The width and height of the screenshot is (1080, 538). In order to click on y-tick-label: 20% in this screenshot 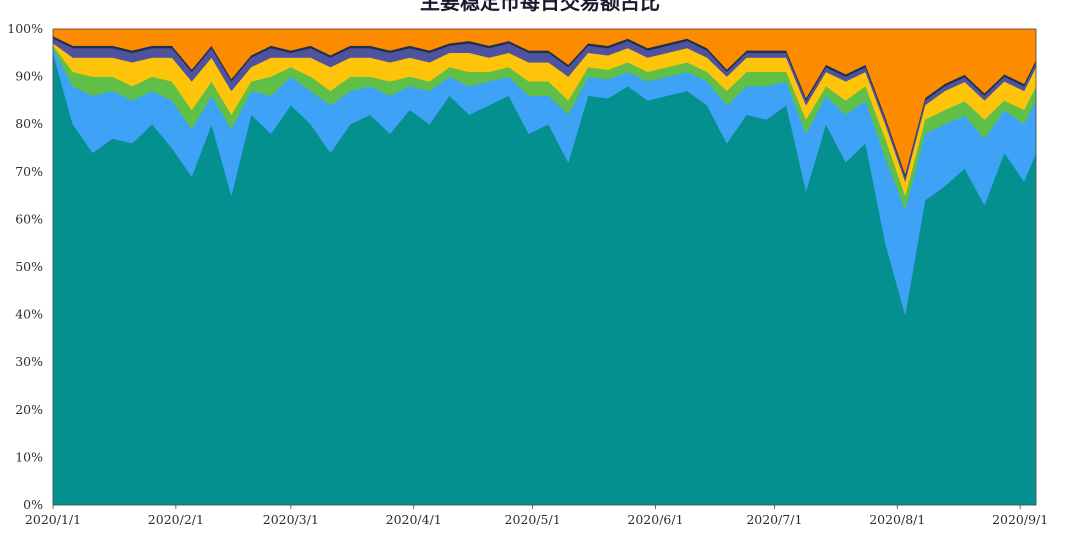, I will do `click(29, 409)`.